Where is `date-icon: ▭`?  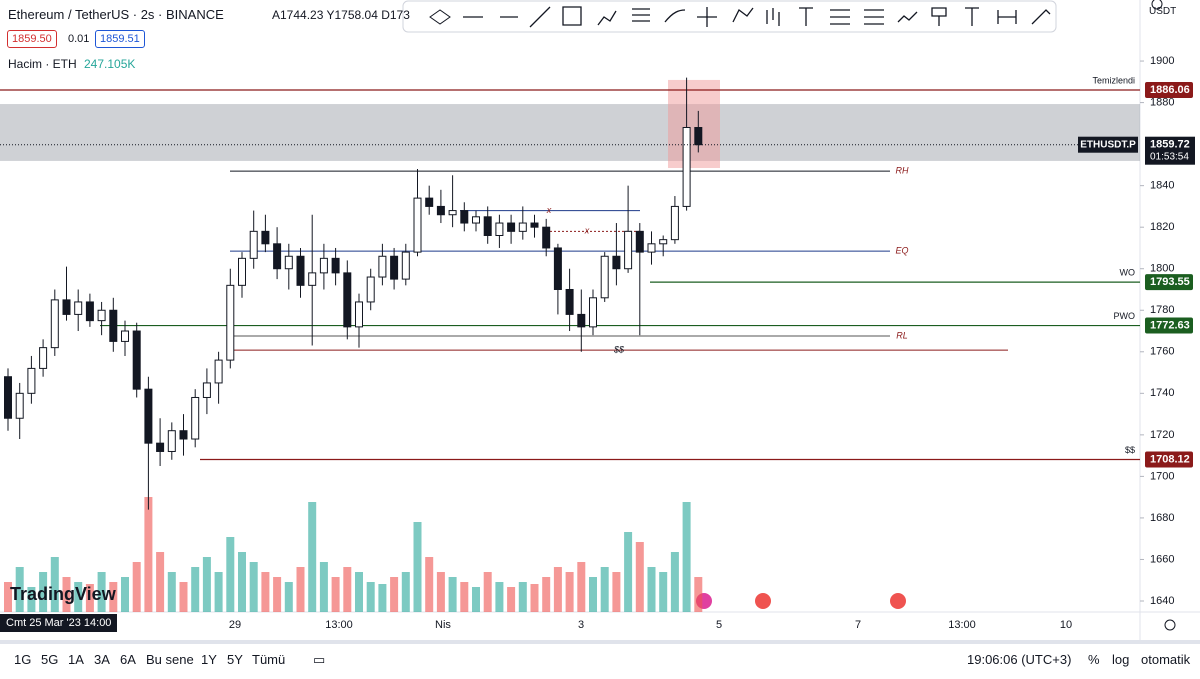
date-icon: ▭ is located at coordinates (319, 659).